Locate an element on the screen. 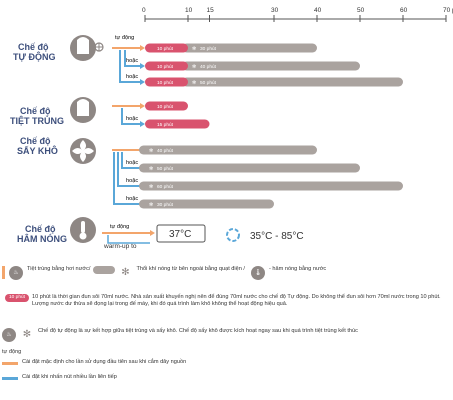 Image resolution: width=453 pixels, height=400 pixels. legend-auto-word: tự động is located at coordinates (12, 352).